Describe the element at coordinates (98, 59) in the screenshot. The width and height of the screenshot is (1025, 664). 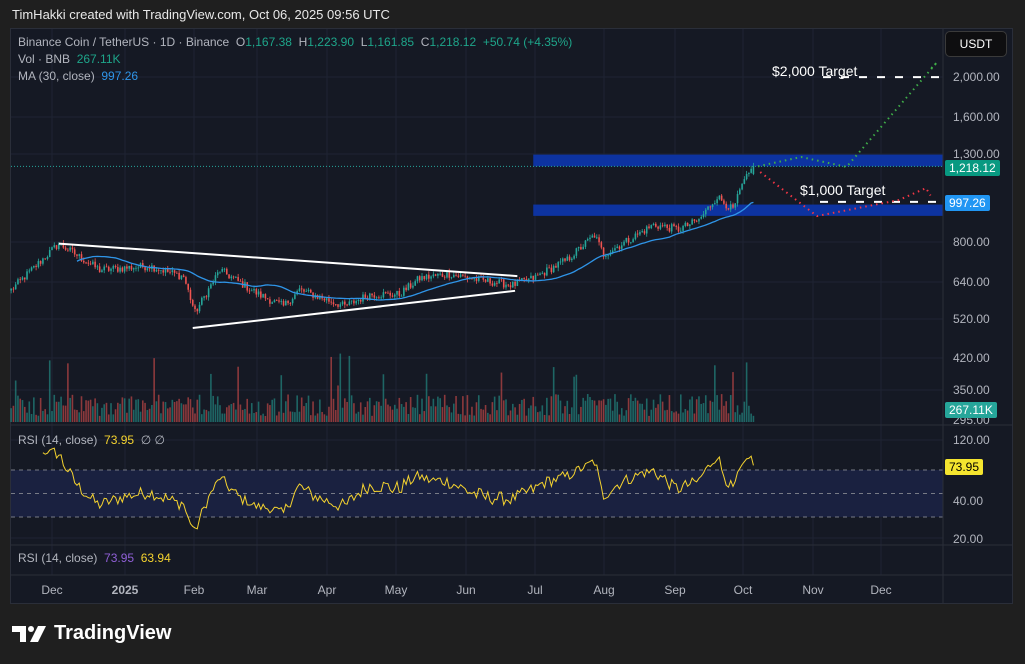
I see `volume-value: 267.11K` at that location.